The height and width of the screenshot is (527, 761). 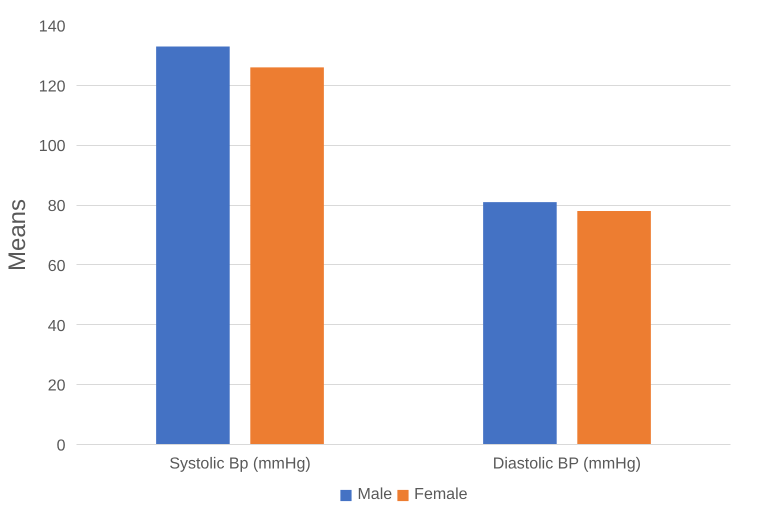 I want to click on y-tick-label: 80, so click(x=57, y=207).